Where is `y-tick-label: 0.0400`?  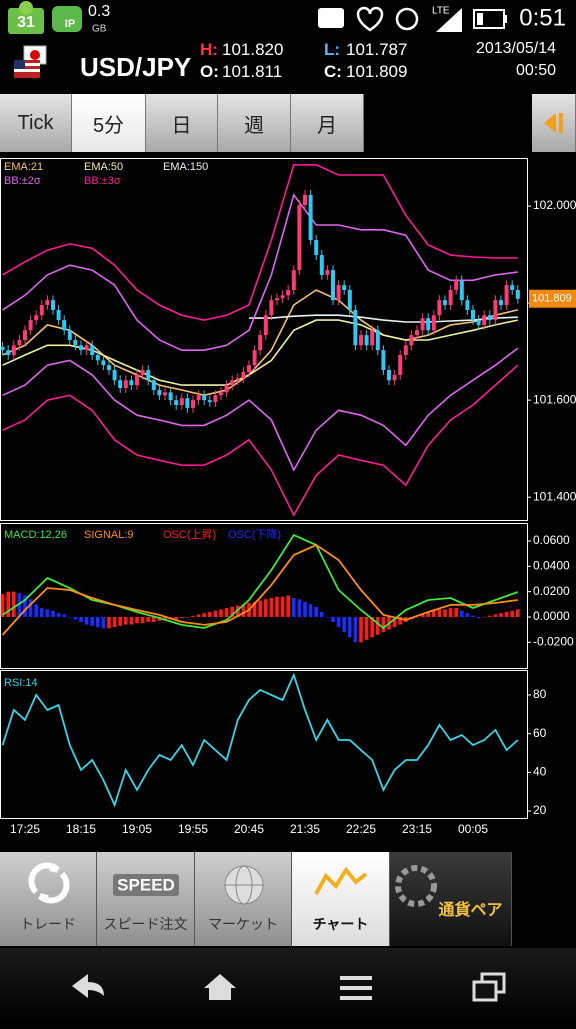 y-tick-label: 0.0400 is located at coordinates (551, 565).